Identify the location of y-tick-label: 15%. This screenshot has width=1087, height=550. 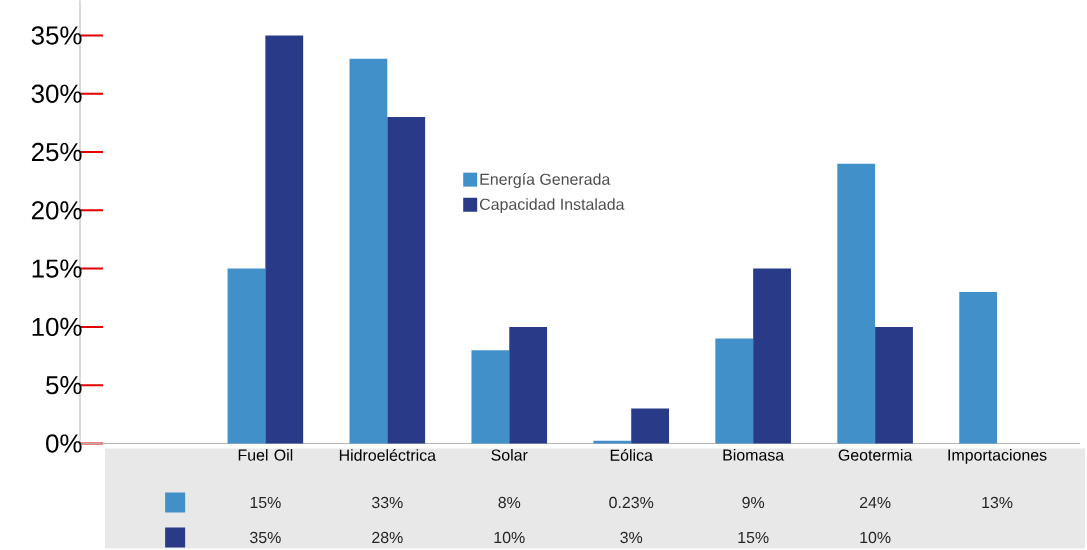
(57, 268).